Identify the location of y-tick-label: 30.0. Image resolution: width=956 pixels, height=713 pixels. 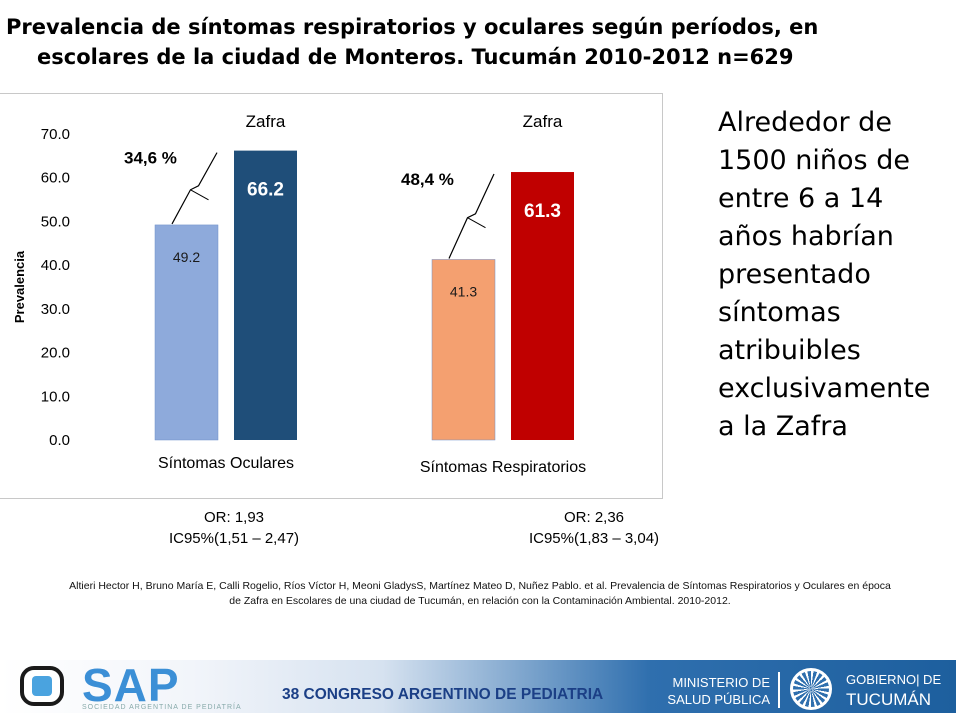
(55, 309).